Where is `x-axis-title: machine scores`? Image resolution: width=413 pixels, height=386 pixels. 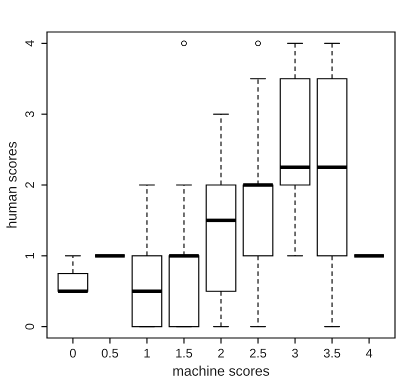 x-axis-title: machine scores is located at coordinates (221, 371).